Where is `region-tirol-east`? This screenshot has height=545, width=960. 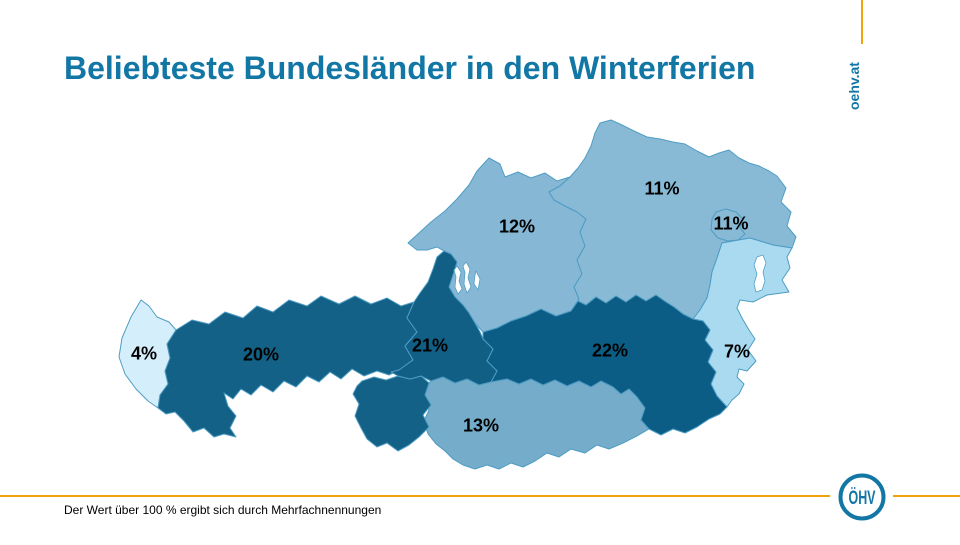
region-tirol-east is located at coordinates (392, 413).